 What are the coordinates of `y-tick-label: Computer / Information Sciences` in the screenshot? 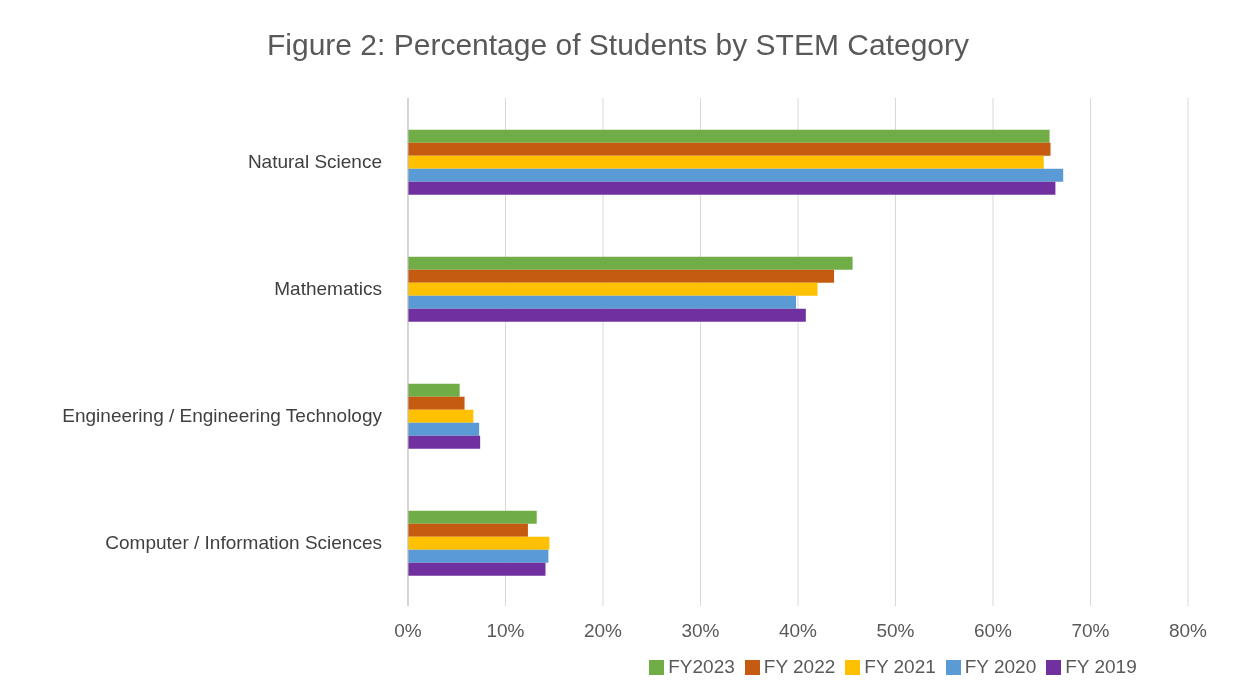 It's located at (243, 543).